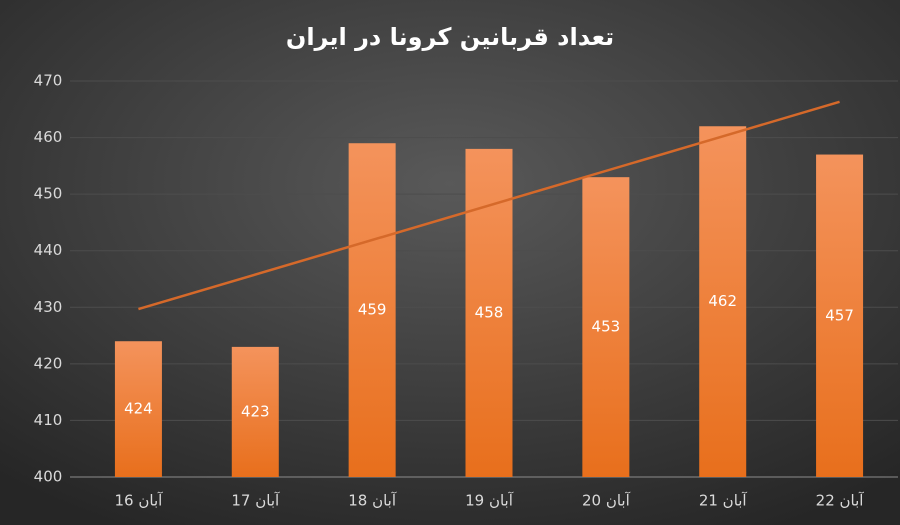 Image resolution: width=900 pixels, height=525 pixels. I want to click on data-label: 457, so click(839, 315).